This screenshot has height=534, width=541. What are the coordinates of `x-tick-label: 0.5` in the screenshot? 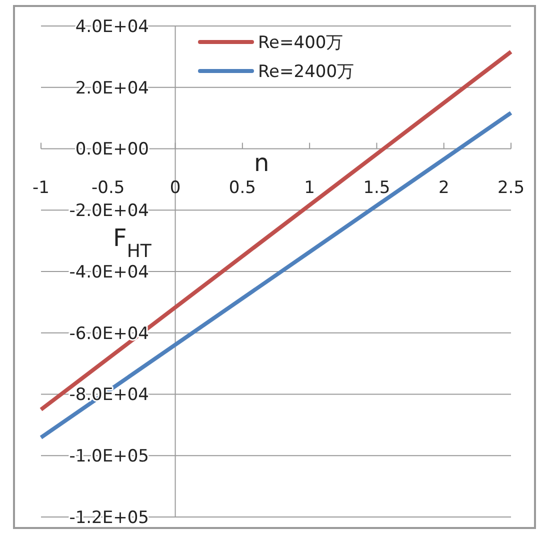 It's located at (242, 188).